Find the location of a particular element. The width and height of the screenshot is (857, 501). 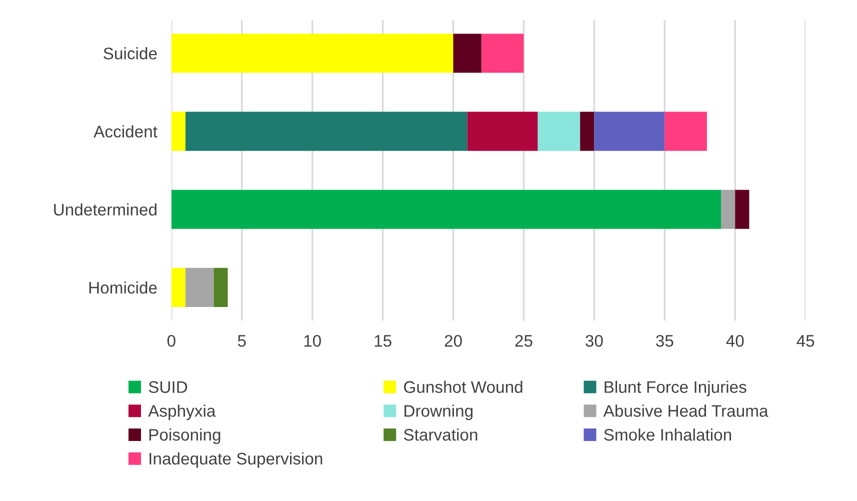

legend-label: Blunt Force Injuries is located at coordinates (675, 388).